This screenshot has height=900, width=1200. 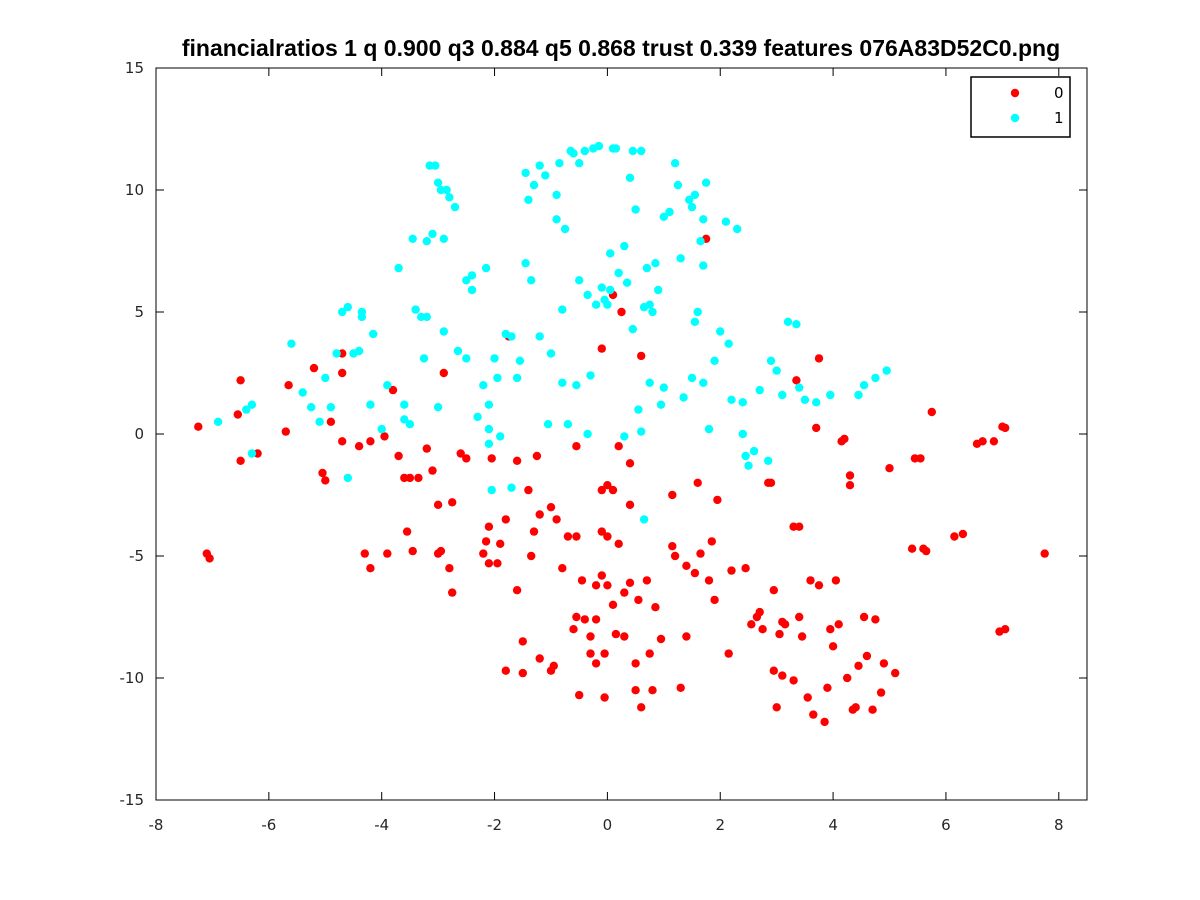 What do you see at coordinates (946, 825) in the screenshot?
I see `x-tick-label: 6` at bounding box center [946, 825].